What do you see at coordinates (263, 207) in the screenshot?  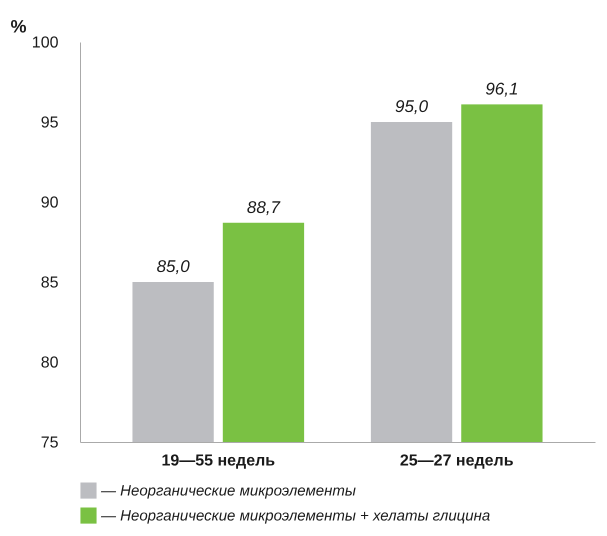 I see `data-label: 88,7` at bounding box center [263, 207].